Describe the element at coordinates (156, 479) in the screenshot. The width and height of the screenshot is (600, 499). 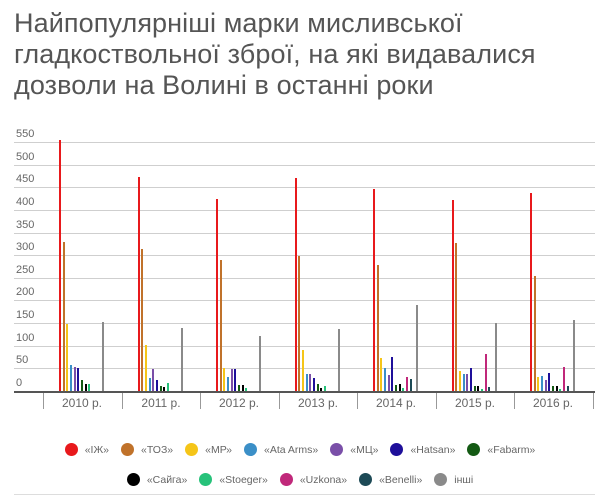
I see `legend-item: «Сайга»` at that location.